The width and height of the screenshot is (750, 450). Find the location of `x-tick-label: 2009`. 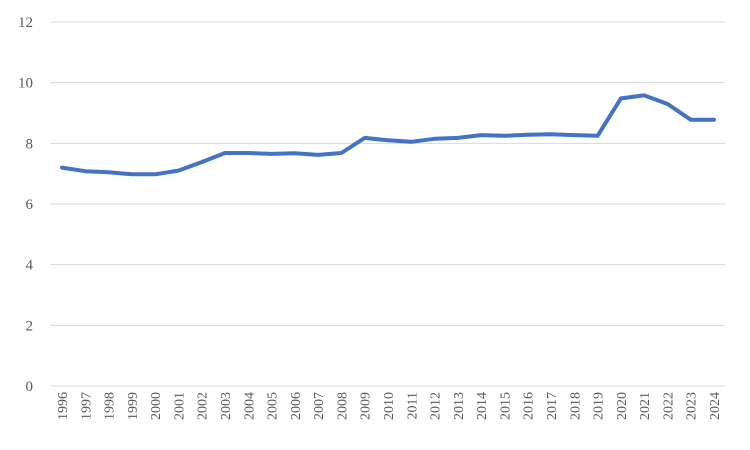

x-tick-label: 2009 is located at coordinates (366, 406).